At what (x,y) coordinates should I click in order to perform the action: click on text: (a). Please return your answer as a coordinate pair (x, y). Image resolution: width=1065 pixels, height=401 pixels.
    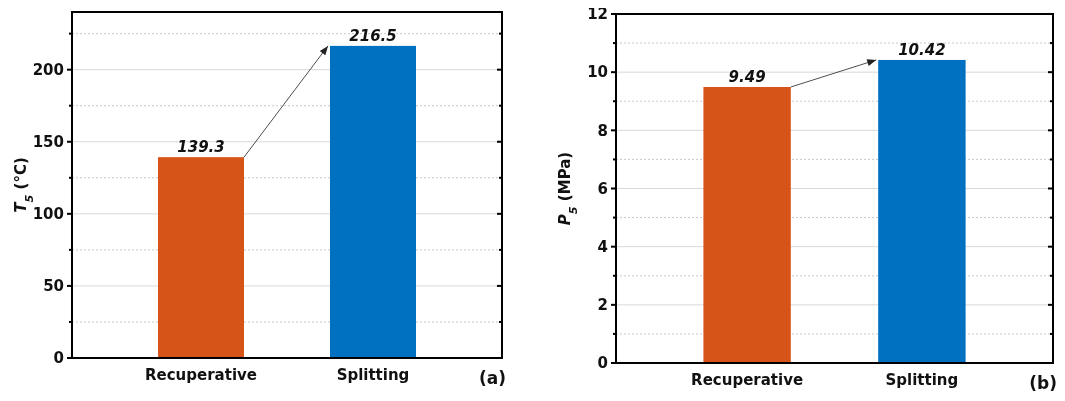
    Looking at the image, I should click on (492, 378).